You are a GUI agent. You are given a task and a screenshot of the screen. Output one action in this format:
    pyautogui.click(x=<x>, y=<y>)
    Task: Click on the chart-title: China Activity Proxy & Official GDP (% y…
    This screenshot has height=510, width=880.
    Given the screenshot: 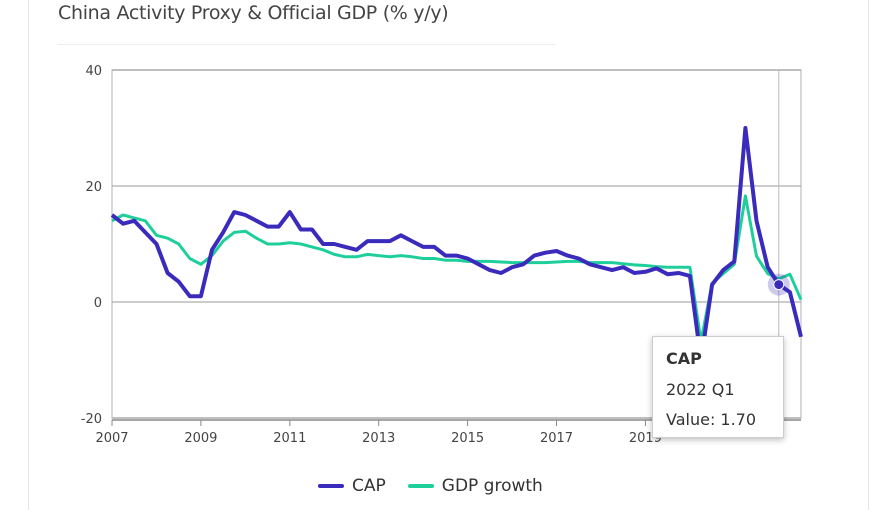 What is the action you would take?
    pyautogui.click(x=253, y=13)
    